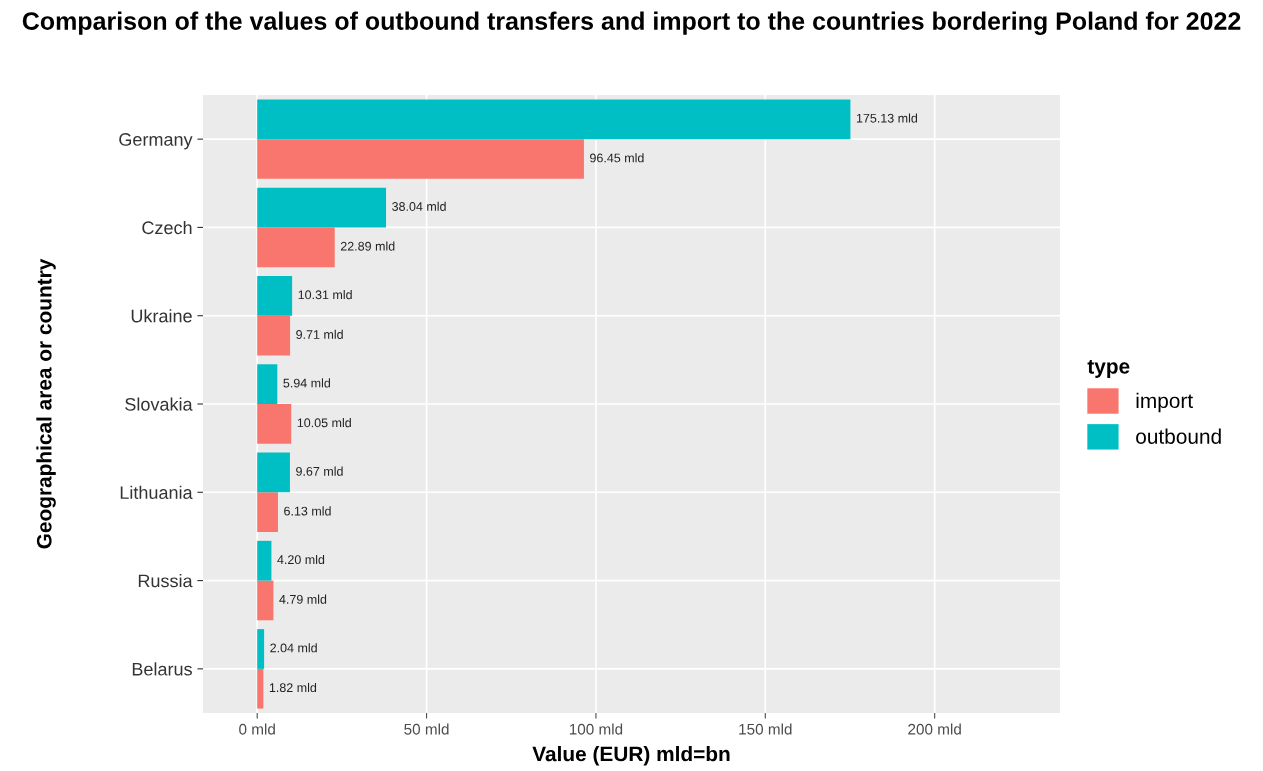  I want to click on y-axis-title: Geographical area or country, so click(46, 403).